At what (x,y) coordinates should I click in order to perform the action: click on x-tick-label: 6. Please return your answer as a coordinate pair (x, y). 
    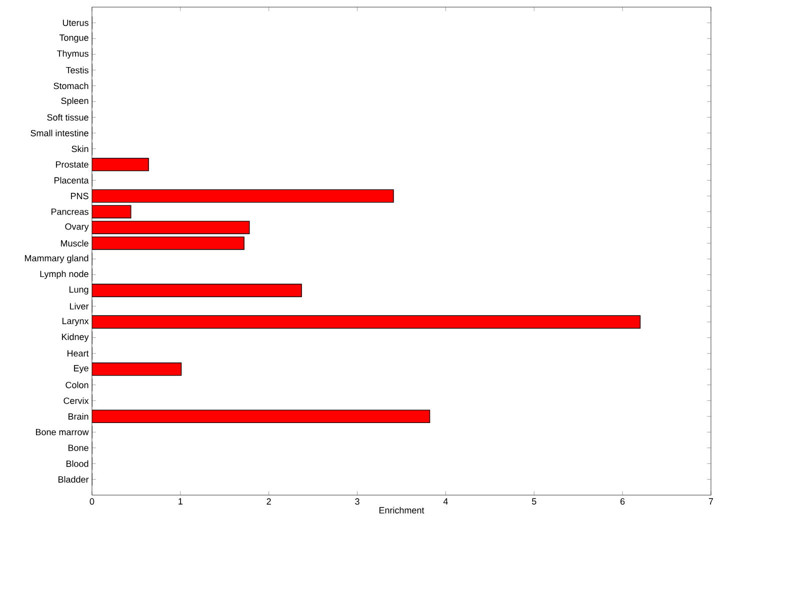
    Looking at the image, I should click on (622, 501).